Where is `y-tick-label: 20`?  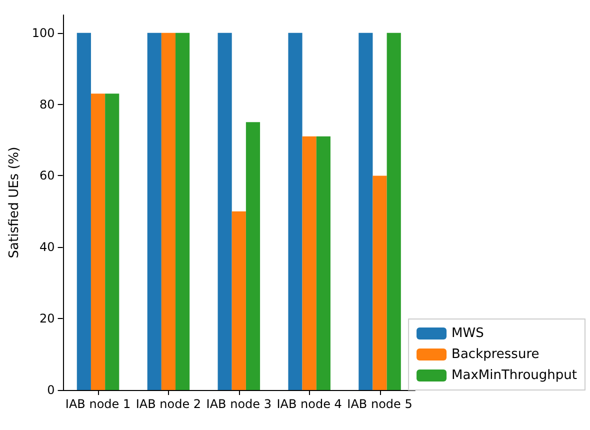
y-tick-label: 20 is located at coordinates (47, 319).